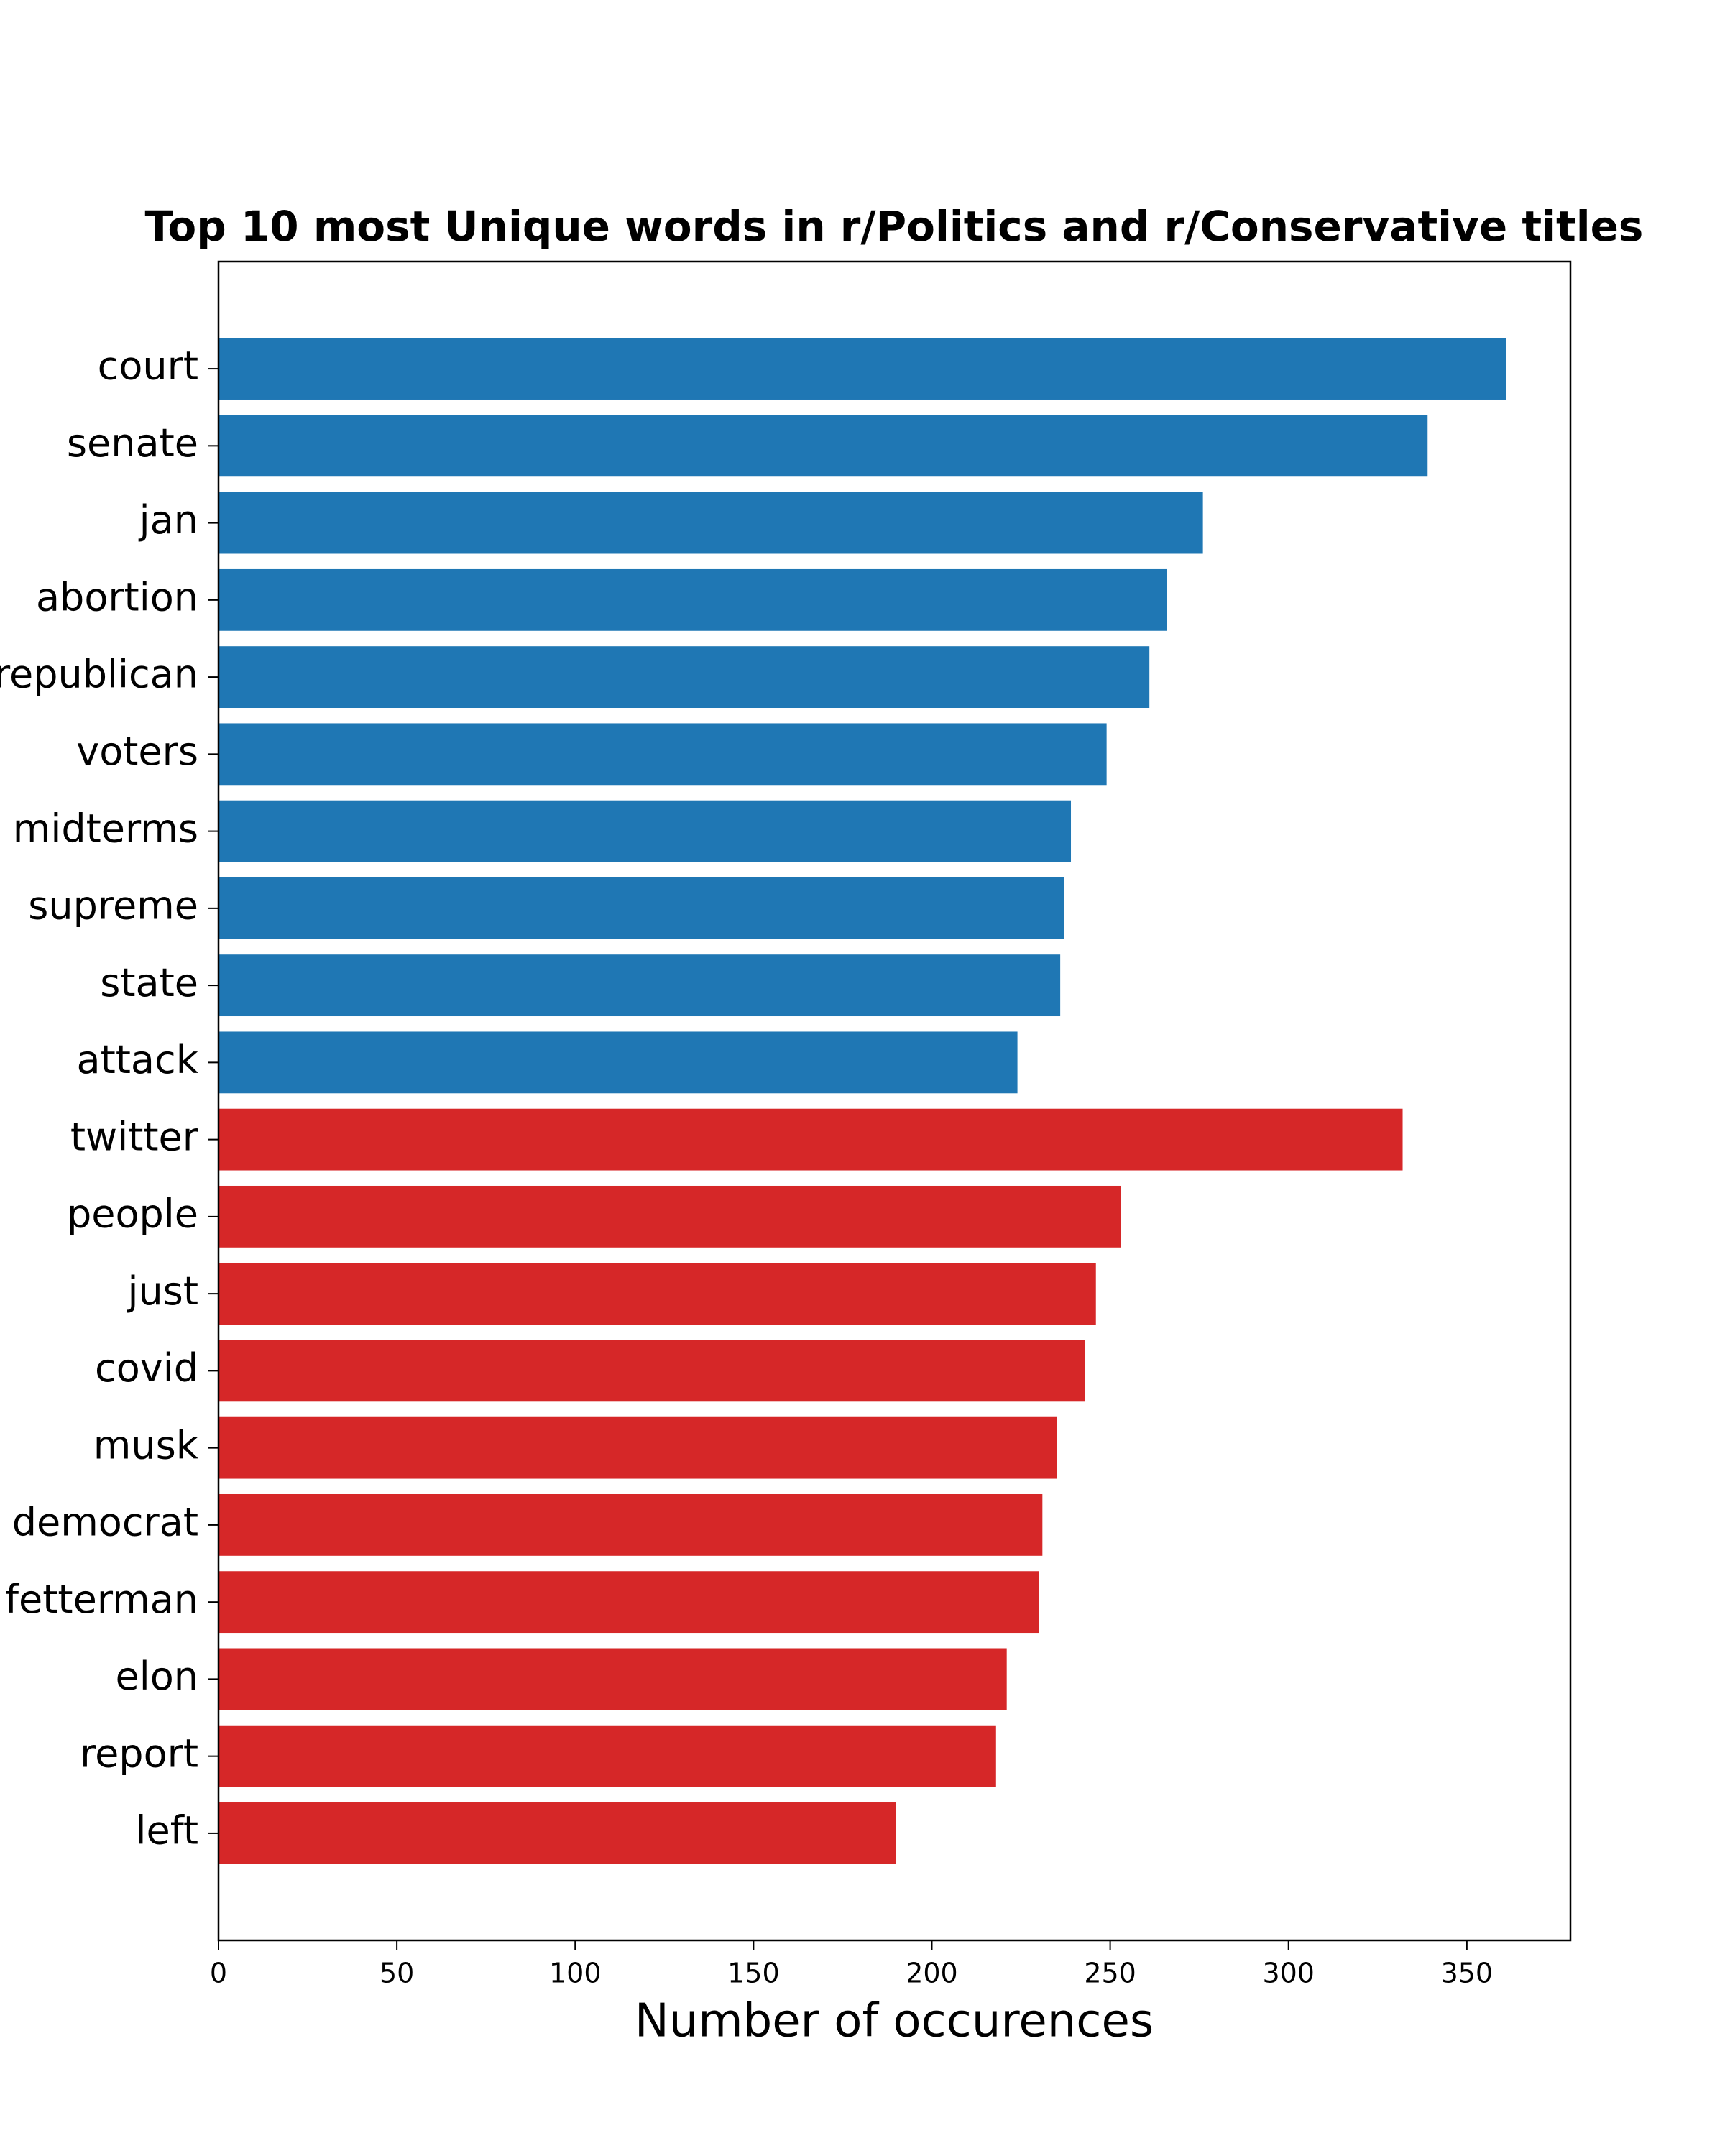 The image size is (1725, 2156). Describe the element at coordinates (146, 1368) in the screenshot. I see `y-tick-label: covid` at that location.